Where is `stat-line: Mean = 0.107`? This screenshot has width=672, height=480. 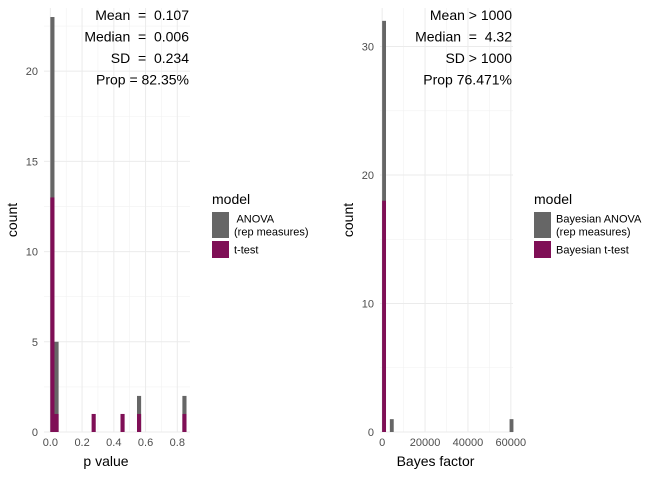
stat-line: Mean = 0.107 is located at coordinates (142, 15).